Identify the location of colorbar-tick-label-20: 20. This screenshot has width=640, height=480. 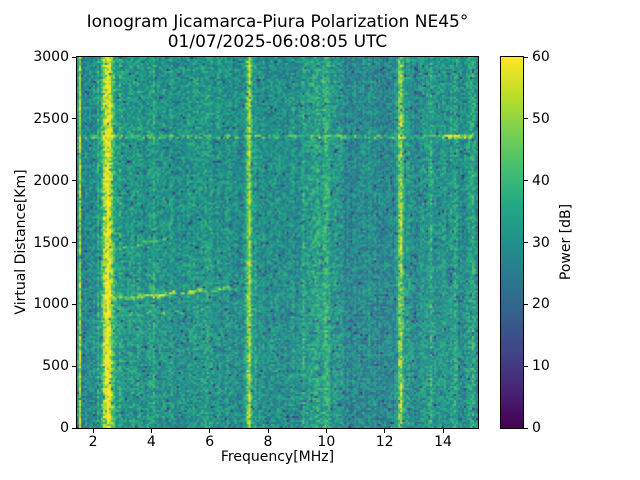
(541, 304).